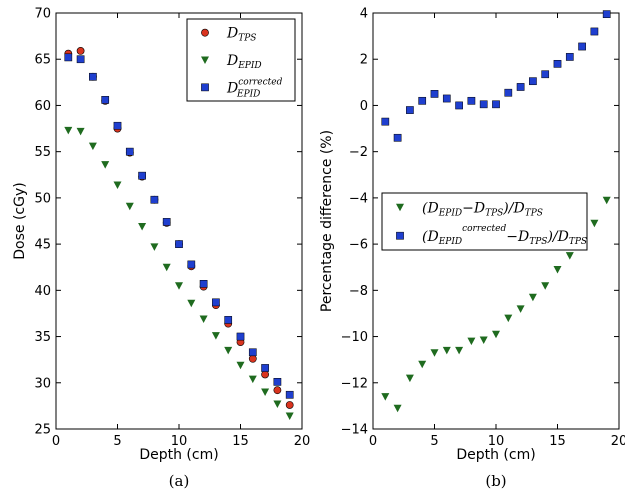 This screenshot has width=625, height=495. I want to click on legend: DTPS DEPID Dcorrected EPID, so click(241, 60).